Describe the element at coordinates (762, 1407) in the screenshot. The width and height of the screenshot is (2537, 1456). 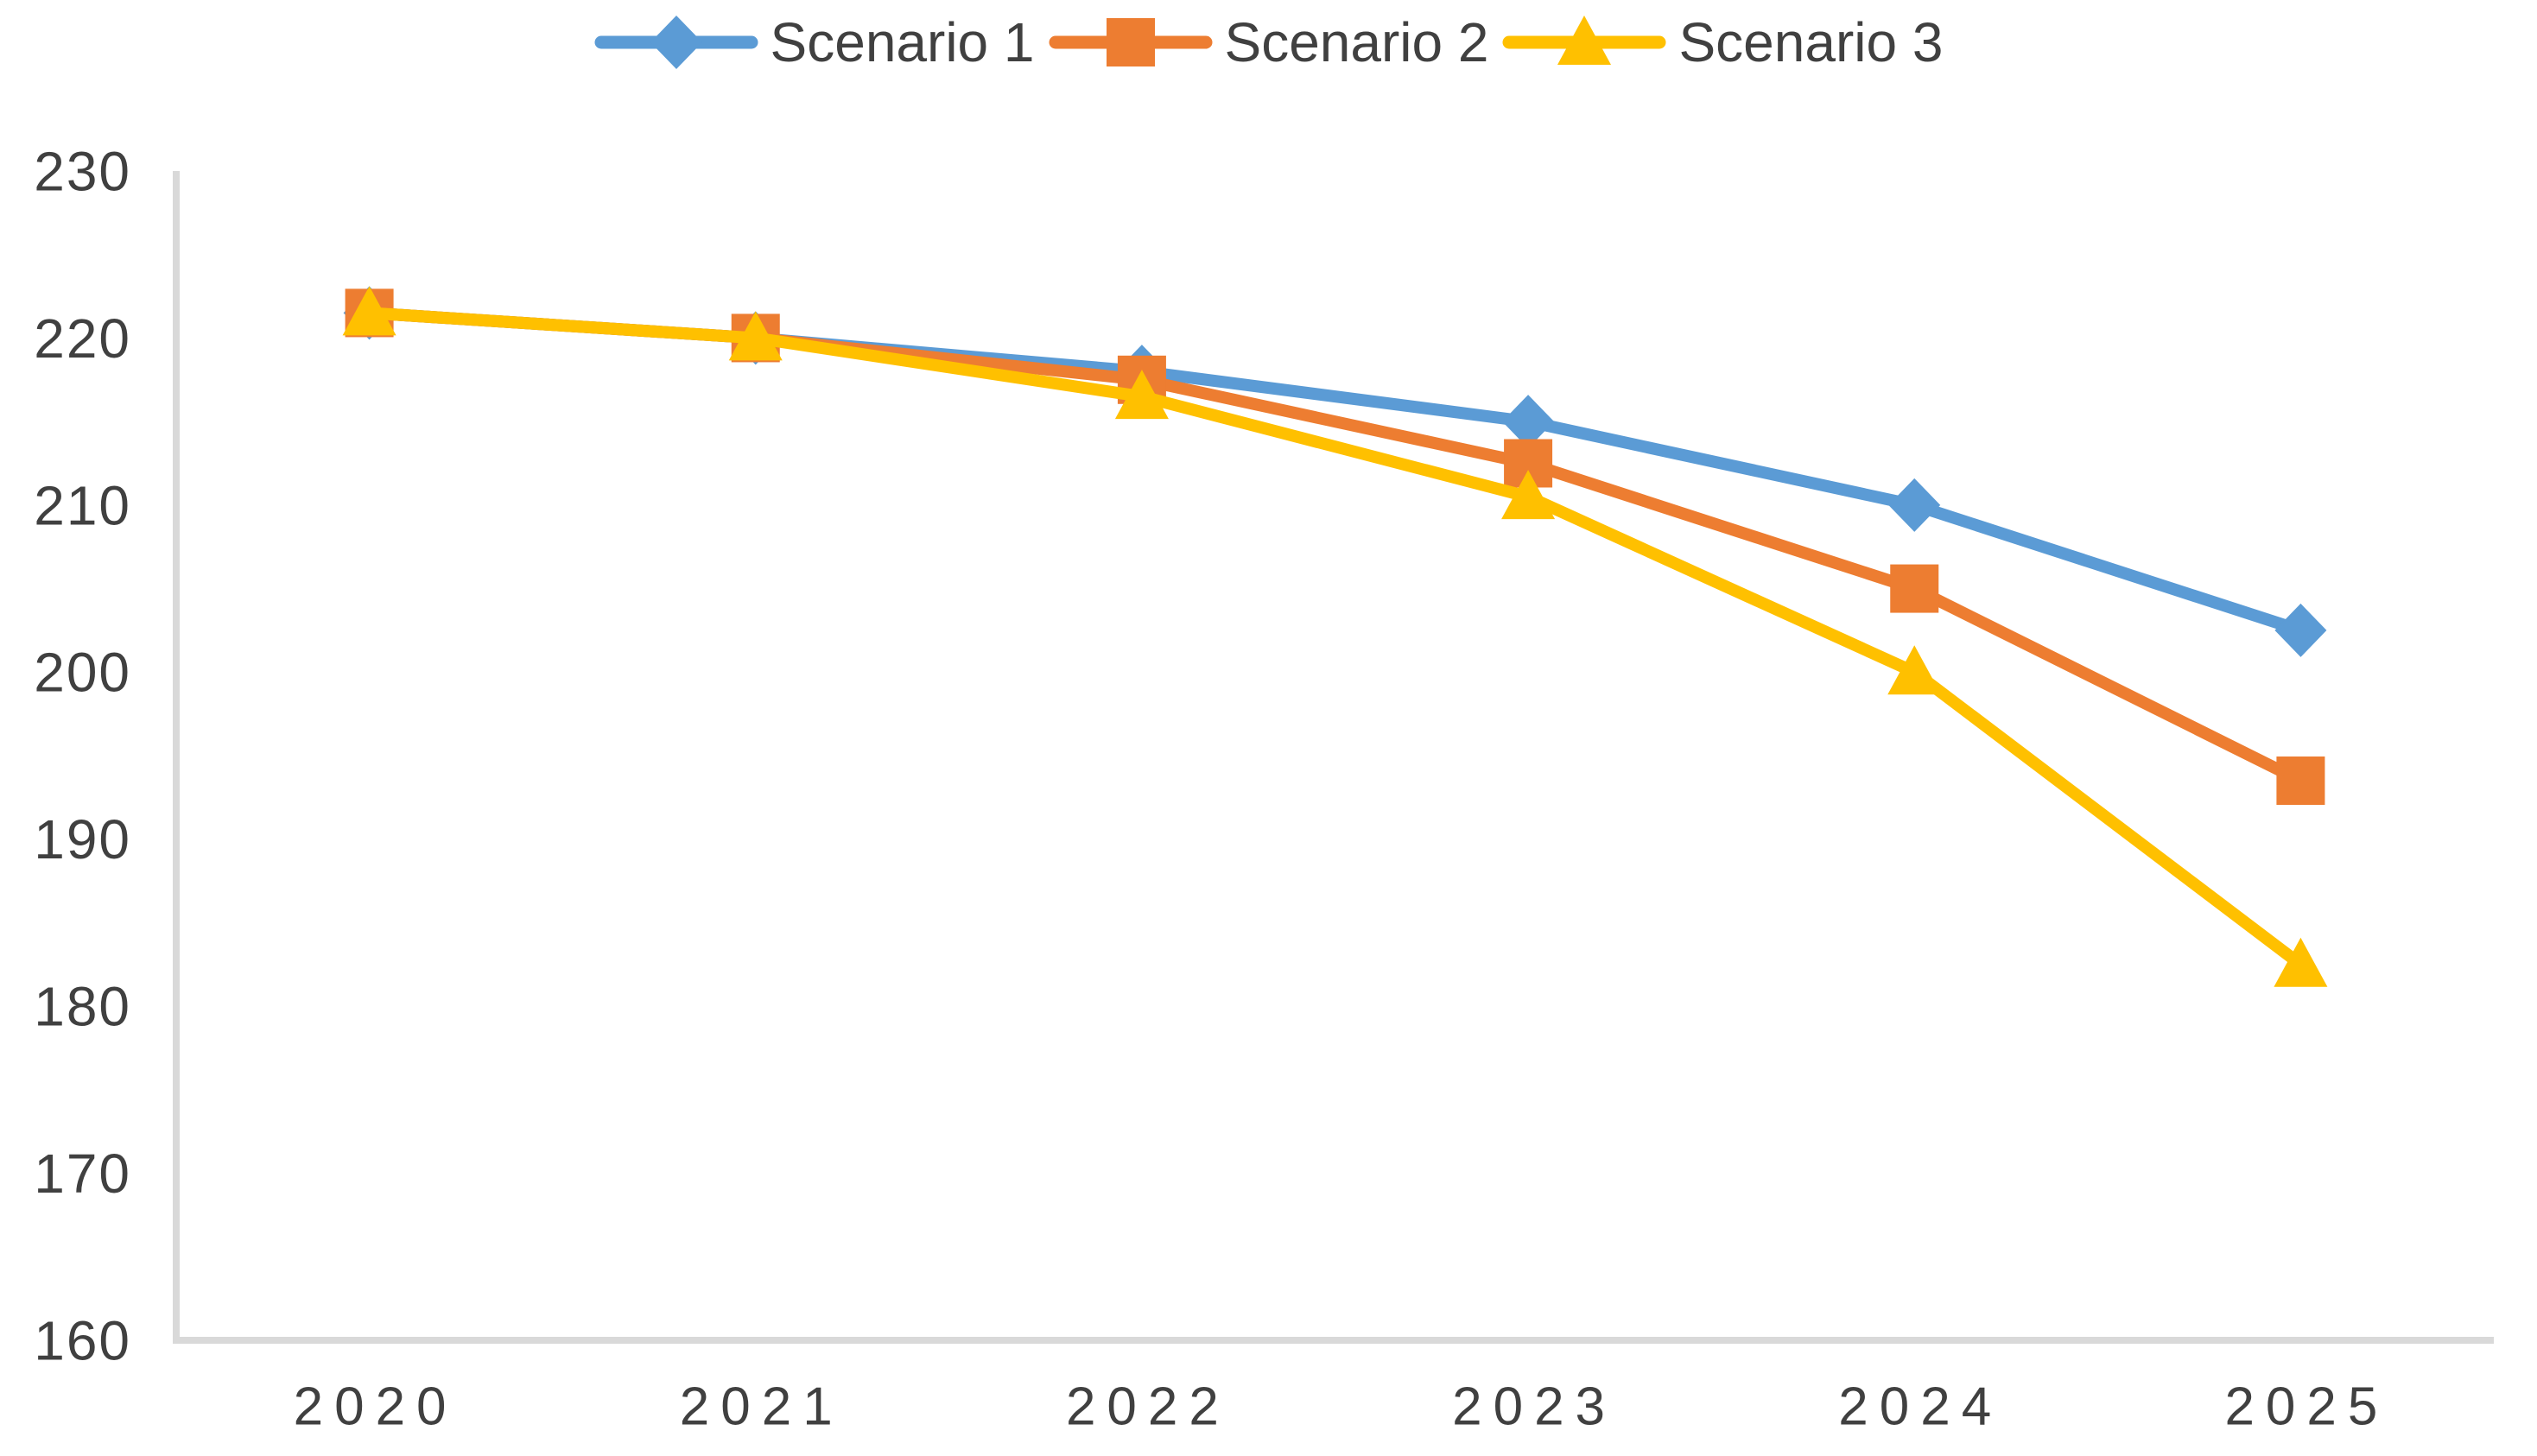
I see `x-axis-tick-label: 2021` at that location.